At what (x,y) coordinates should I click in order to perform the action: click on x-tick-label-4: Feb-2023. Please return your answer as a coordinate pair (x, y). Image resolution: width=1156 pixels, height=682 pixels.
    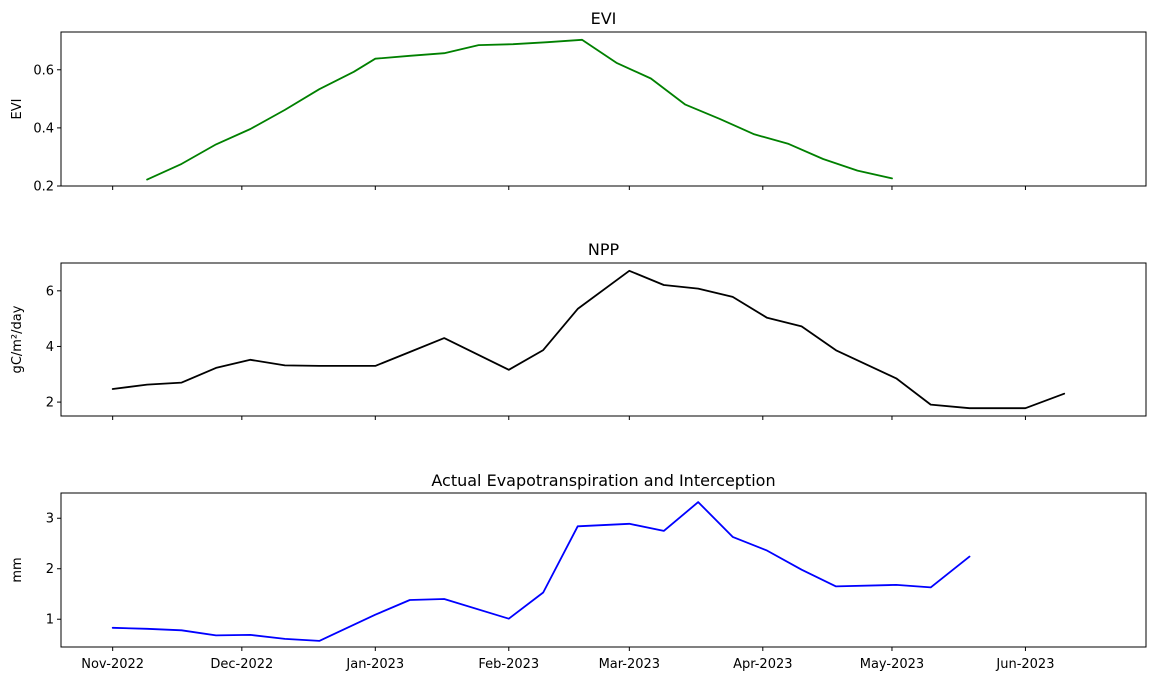
    Looking at the image, I should click on (508, 664).